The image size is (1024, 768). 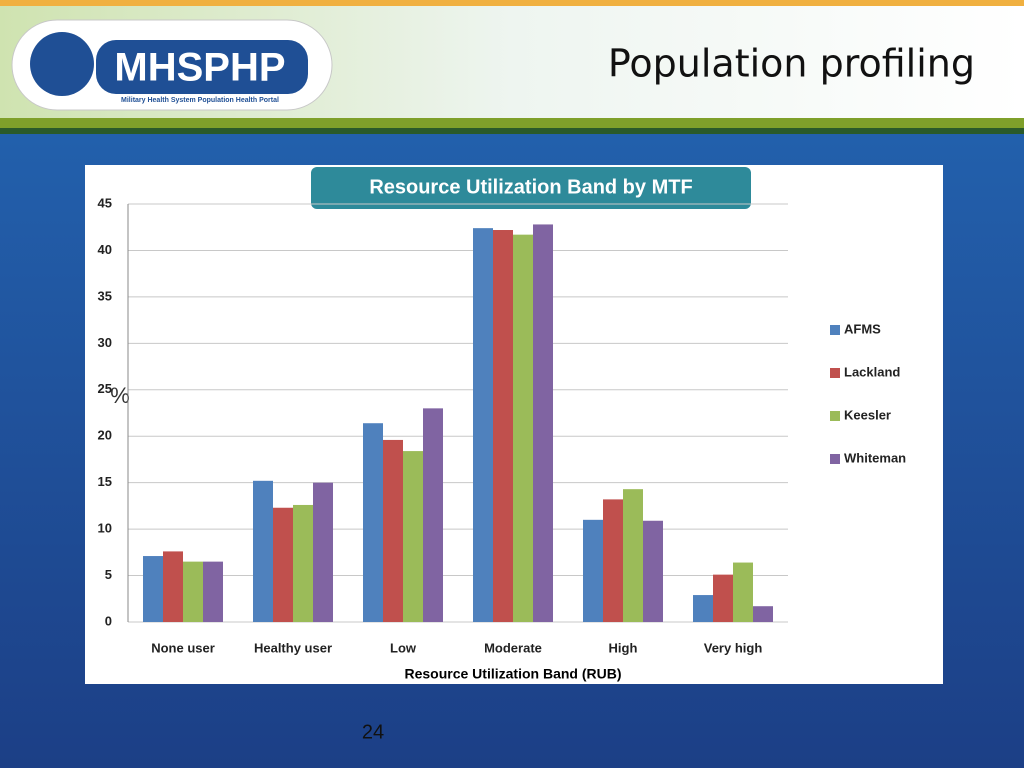 What do you see at coordinates (862, 328) in the screenshot?
I see `legend-label: AFMS` at bounding box center [862, 328].